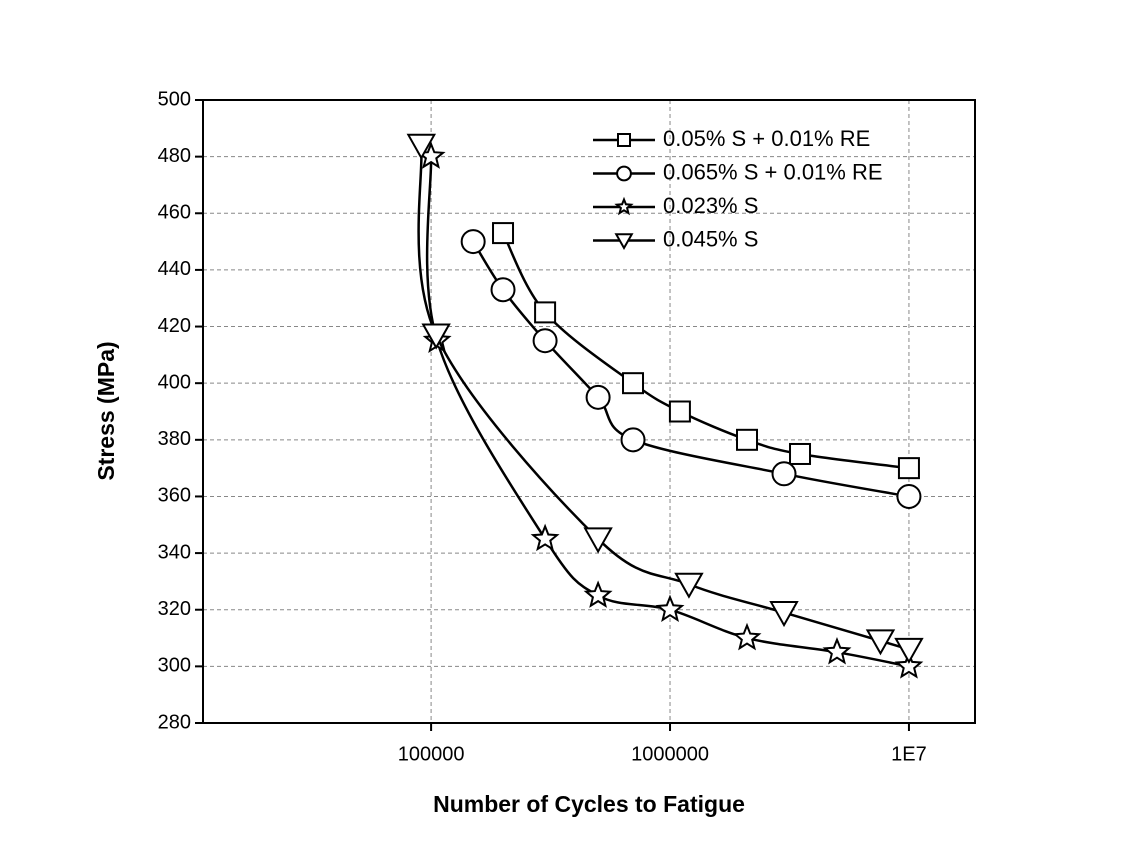  What do you see at coordinates (174, 552) in the screenshot?
I see `y-tick-label: 340` at bounding box center [174, 552].